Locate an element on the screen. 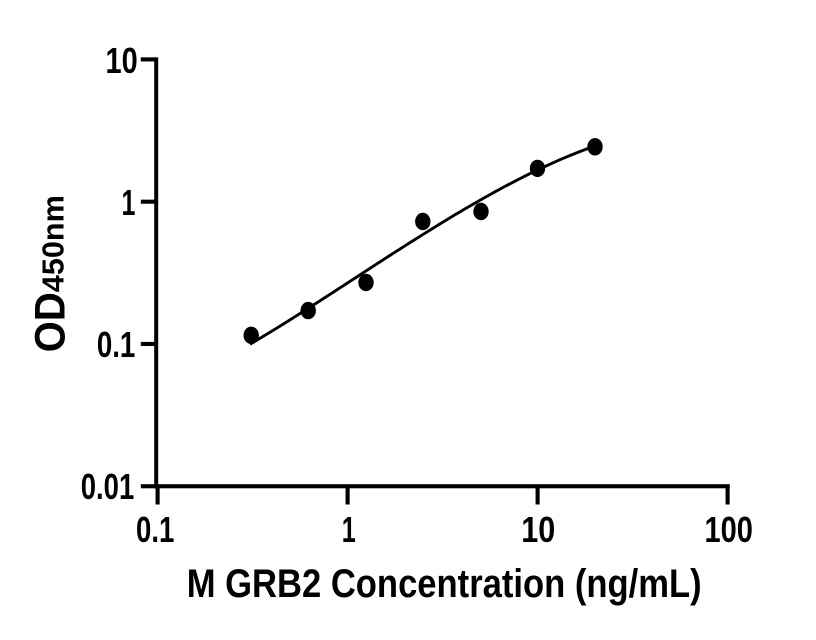 The image size is (816, 640). svg-text: OD is located at coordinates (50, 322).